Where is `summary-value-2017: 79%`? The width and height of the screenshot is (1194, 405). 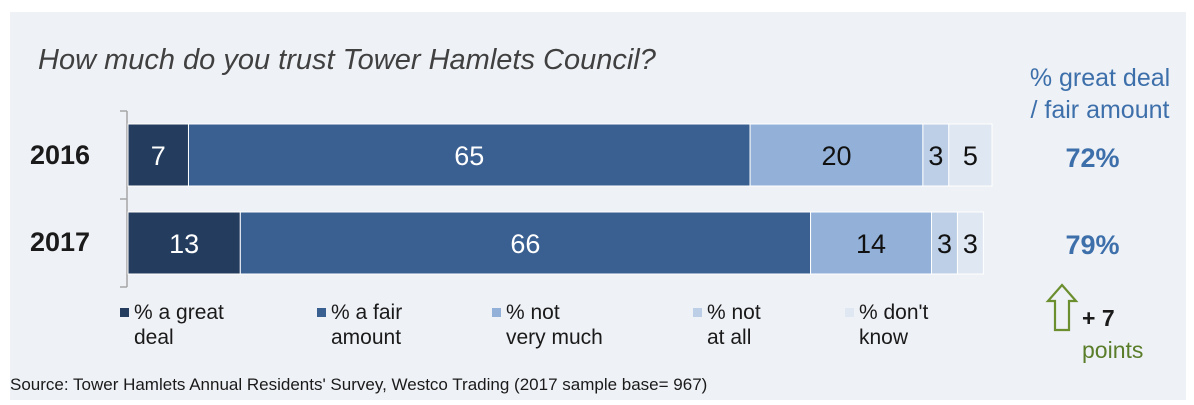
summary-value-2017: 79% is located at coordinates (1092, 245).